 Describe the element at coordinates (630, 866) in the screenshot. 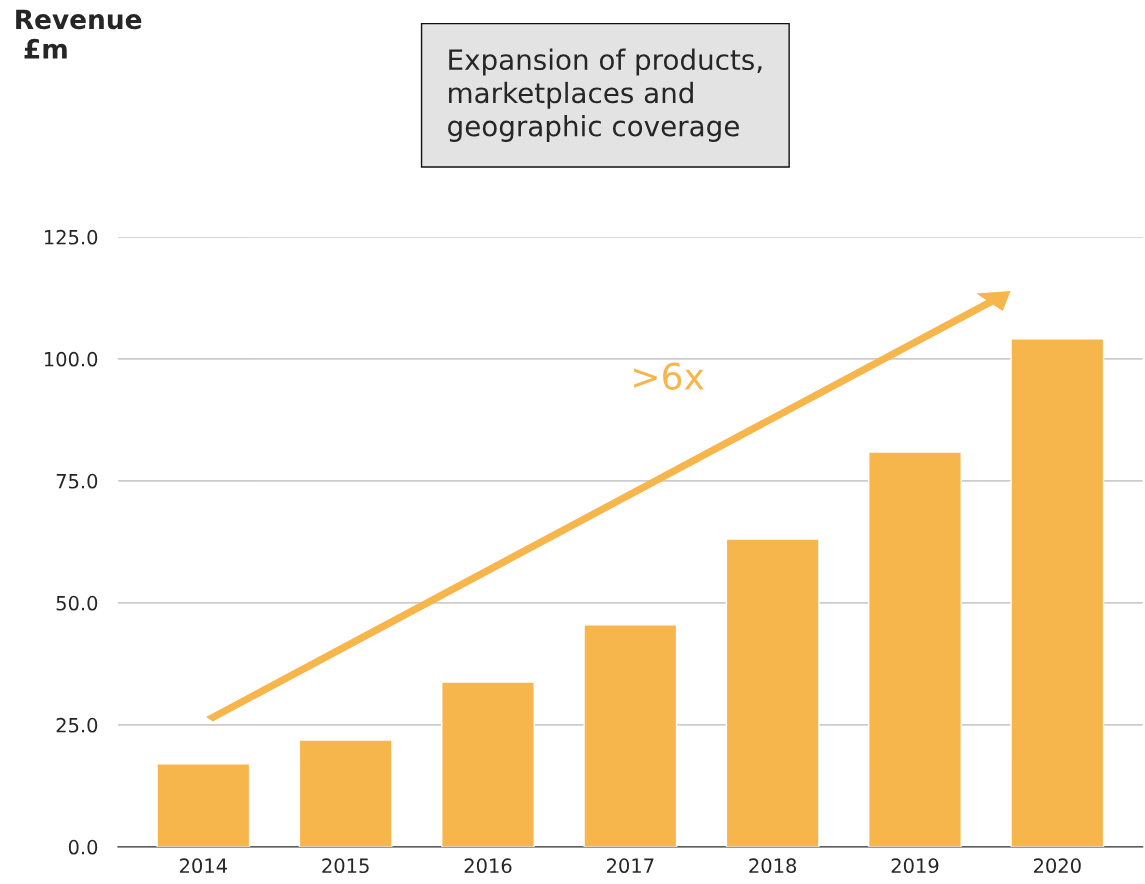

I see `x-tick-label: 2017` at that location.